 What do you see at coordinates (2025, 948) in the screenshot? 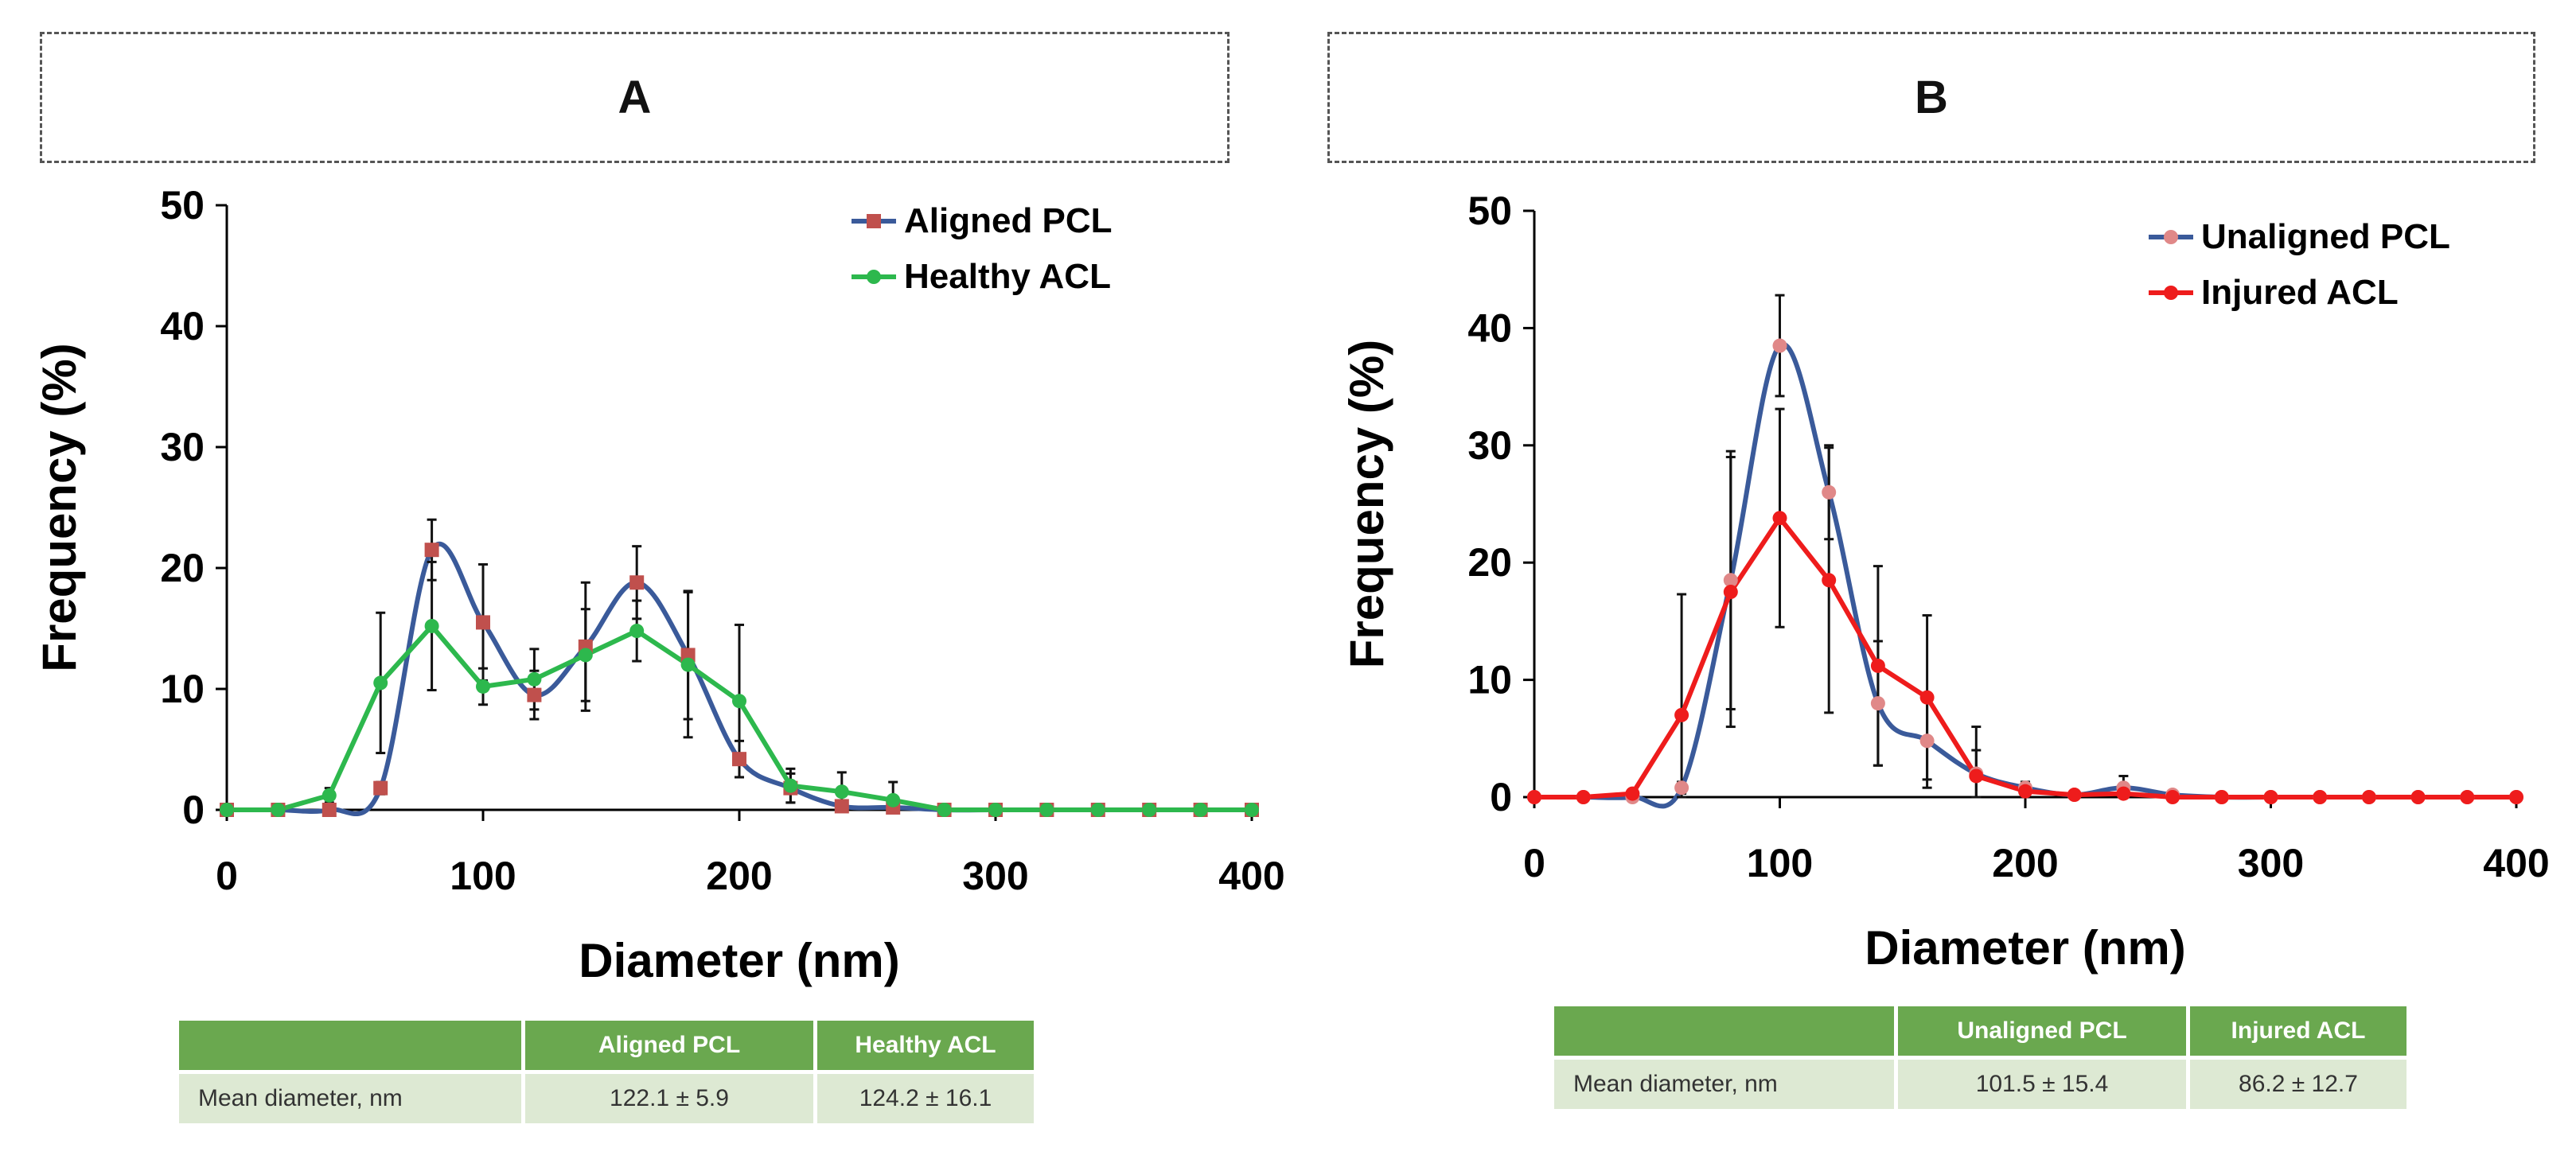
I see `chart-b-x-axis-title: Diameter (nm)` at bounding box center [2025, 948].